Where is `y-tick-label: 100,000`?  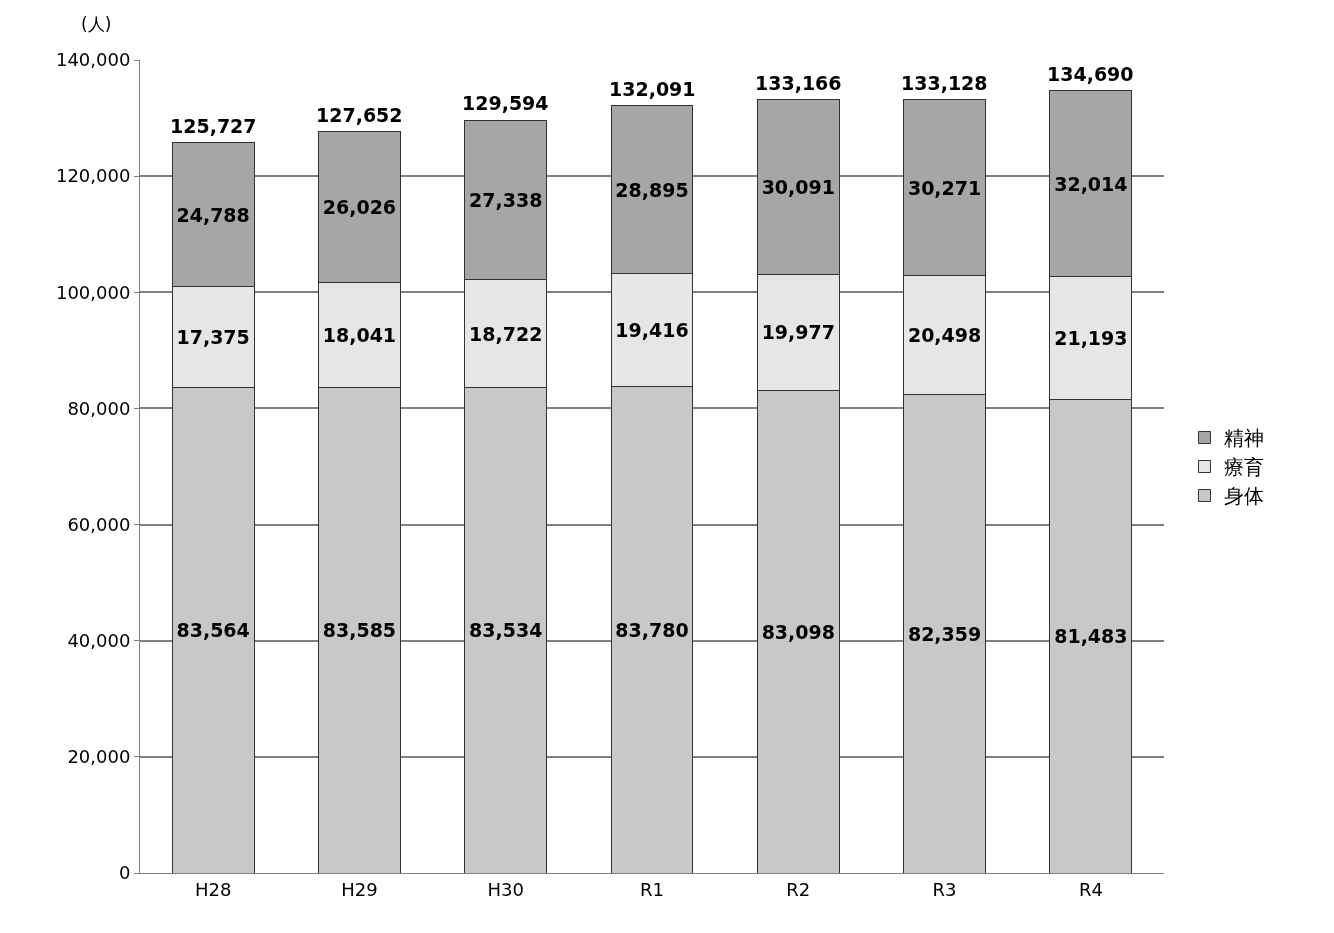
y-tick-label: 100,000 is located at coordinates (93, 292).